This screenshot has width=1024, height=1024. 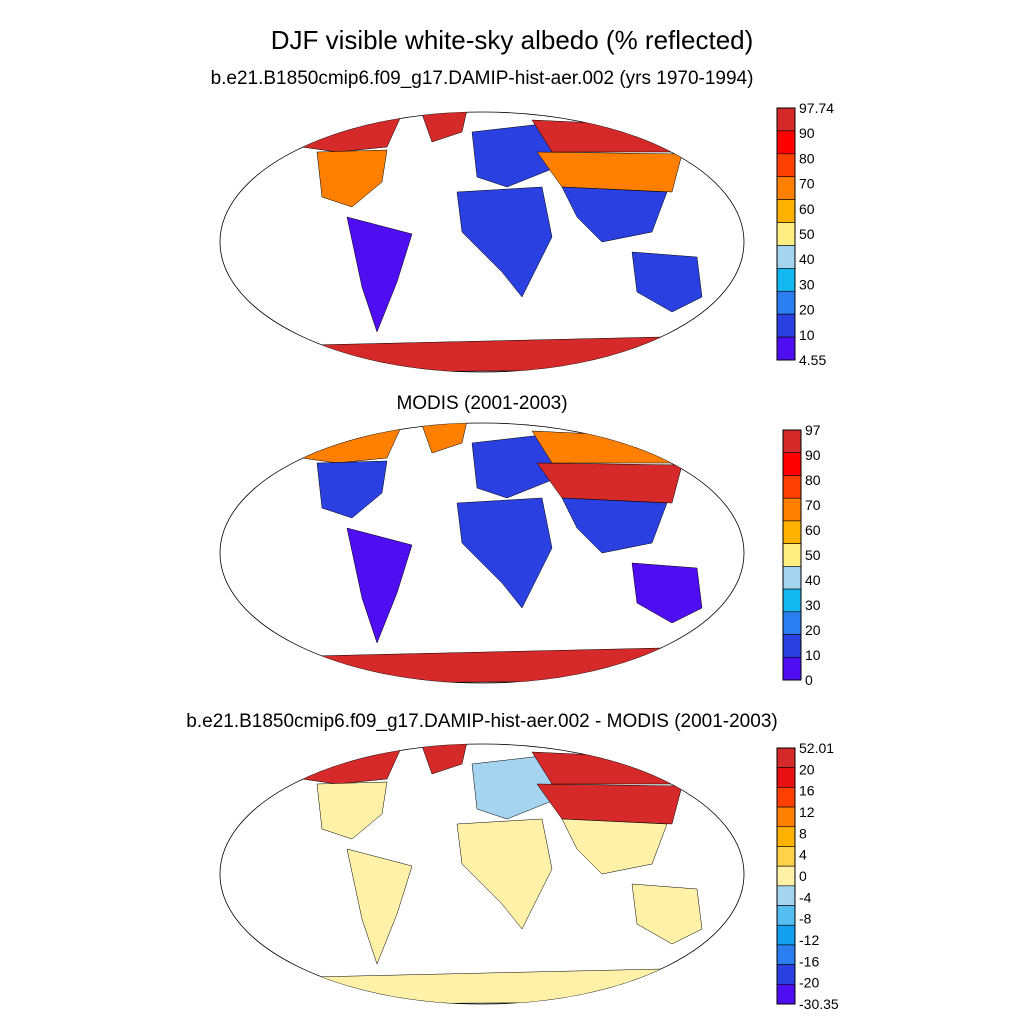 I want to click on colorbar-label: 4.55, so click(x=812, y=360).